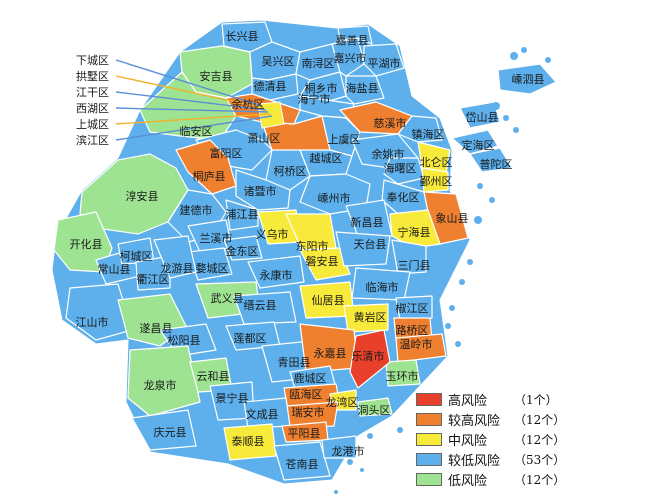 The image size is (665, 500). I want to click on region-label-daishan: 岱山县, so click(482, 117).